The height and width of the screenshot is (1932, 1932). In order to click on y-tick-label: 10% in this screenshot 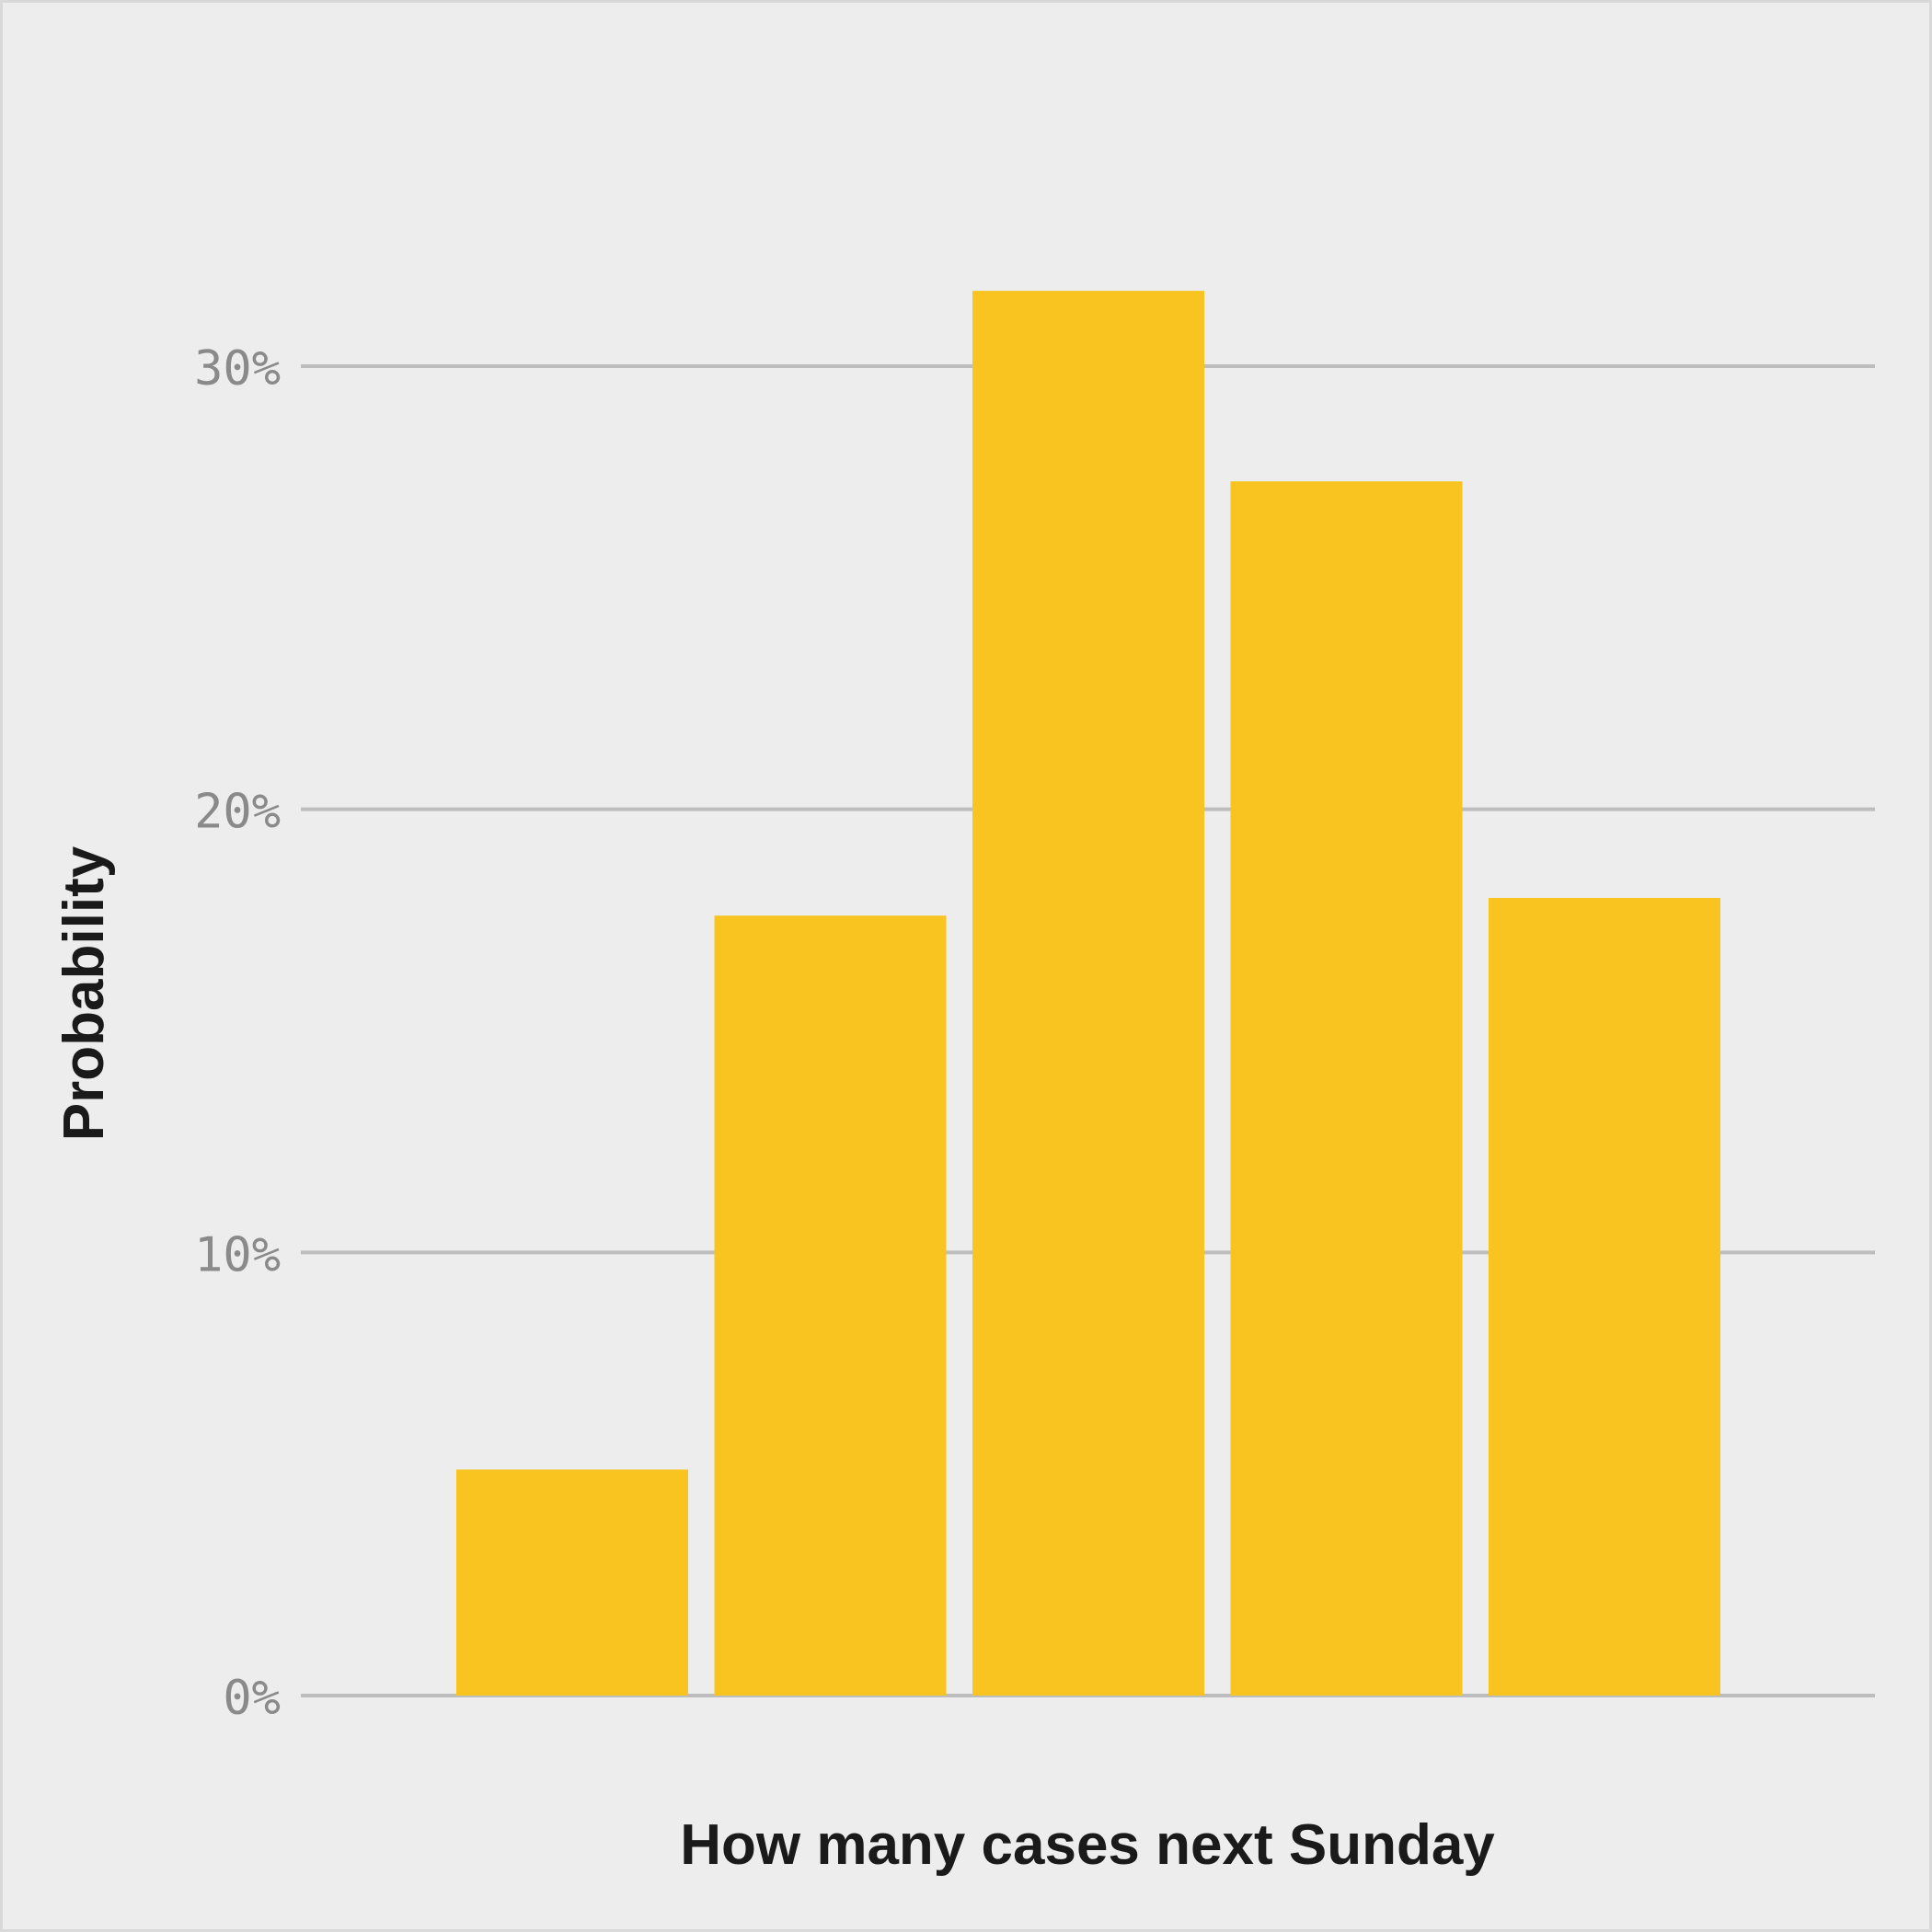, I will do `click(237, 1254)`.